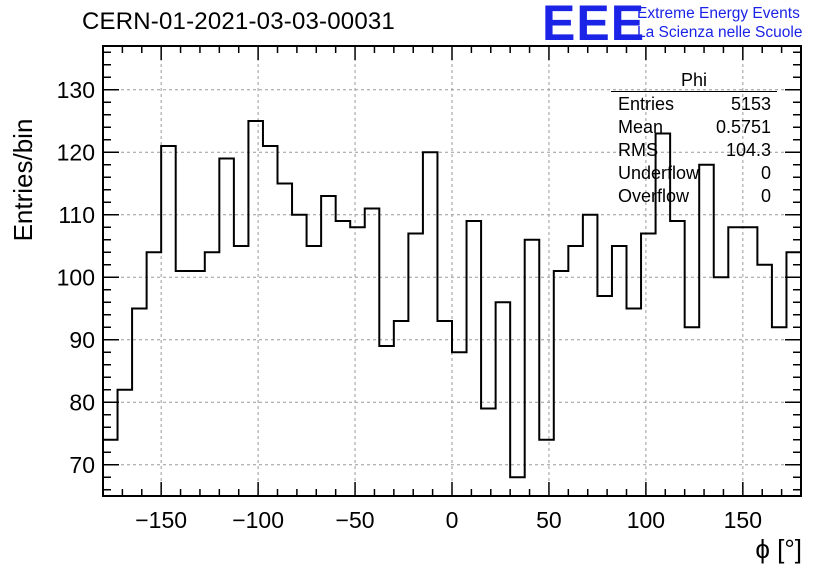  Describe the element at coordinates (646, 104) in the screenshot. I see `stats-label: Entries` at that location.